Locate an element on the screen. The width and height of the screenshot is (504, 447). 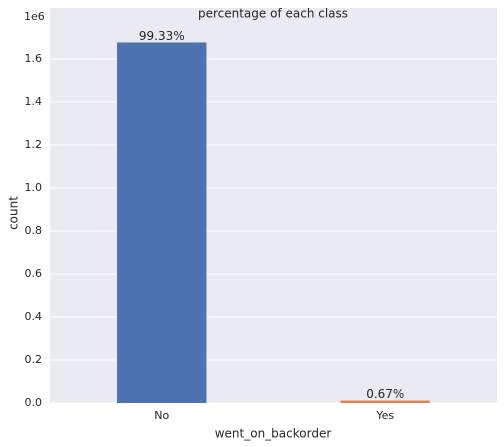
y-offset-label: 1e6 is located at coordinates (34, 16).